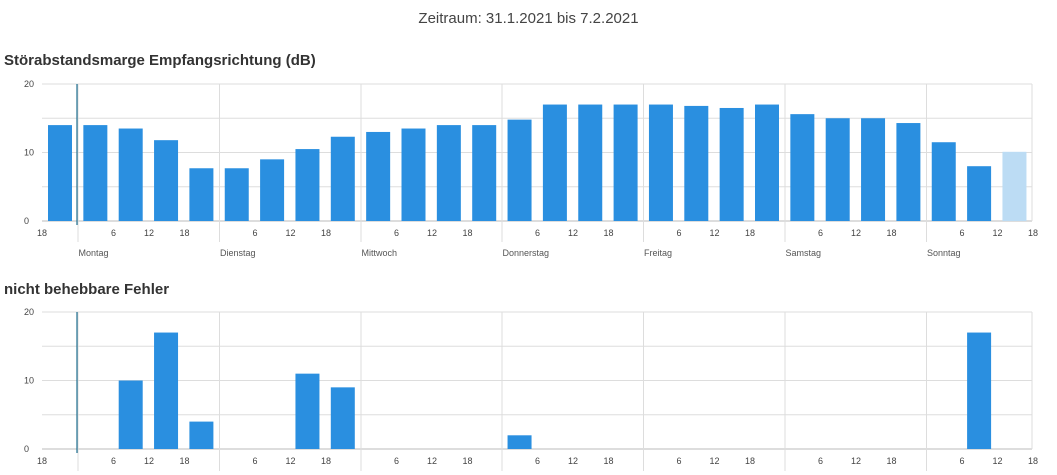 The width and height of the screenshot is (1057, 475). Describe the element at coordinates (94, 253) in the screenshot. I see `day-label: Montag` at that location.